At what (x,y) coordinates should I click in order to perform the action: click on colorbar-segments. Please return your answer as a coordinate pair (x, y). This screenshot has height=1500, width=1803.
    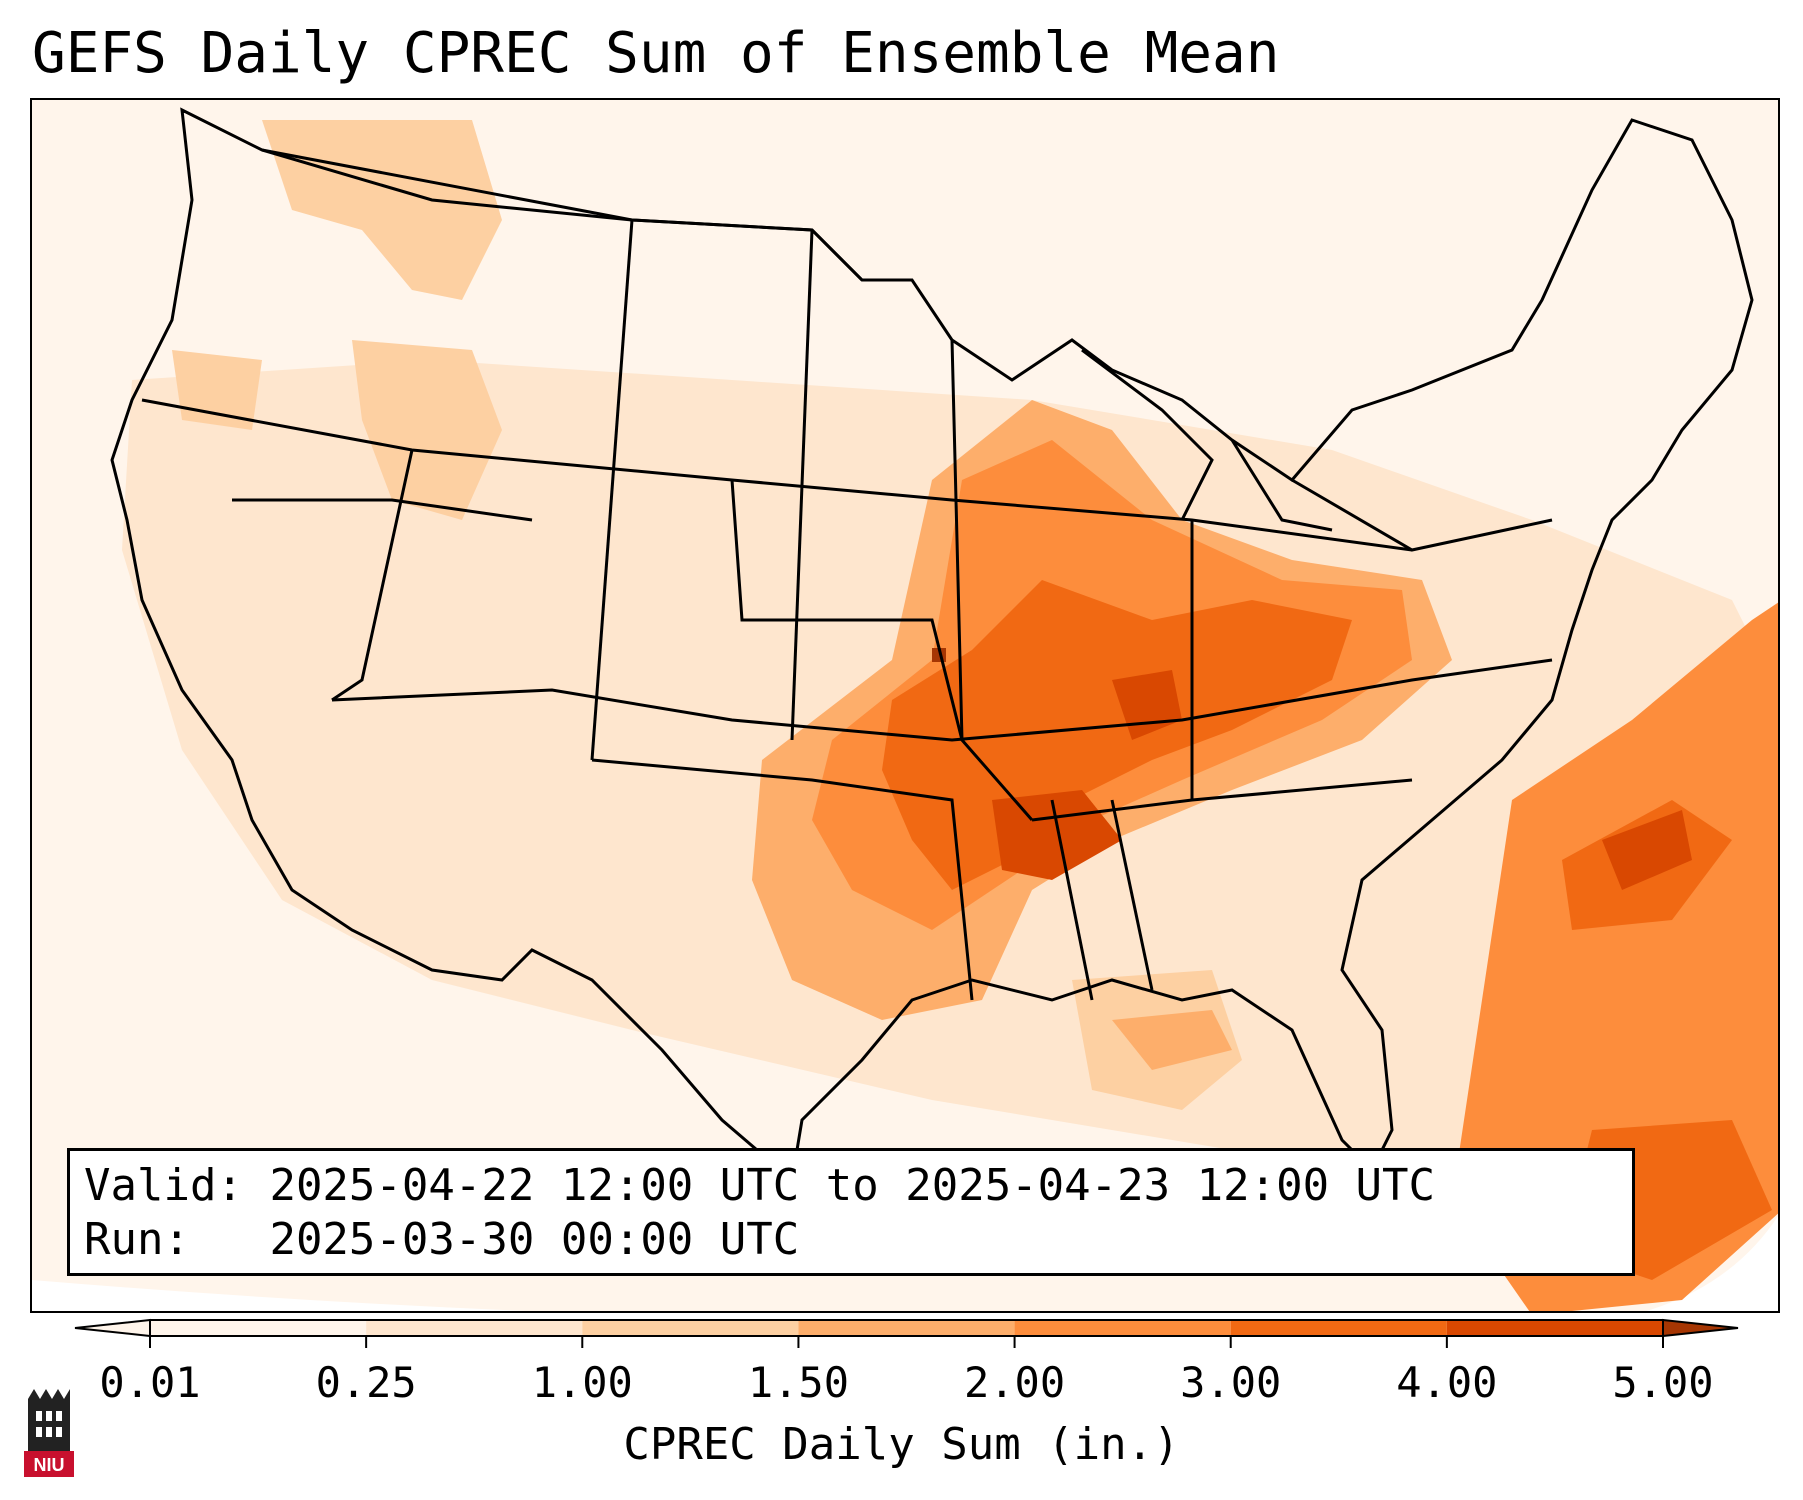
    Looking at the image, I should click on (906, 1328).